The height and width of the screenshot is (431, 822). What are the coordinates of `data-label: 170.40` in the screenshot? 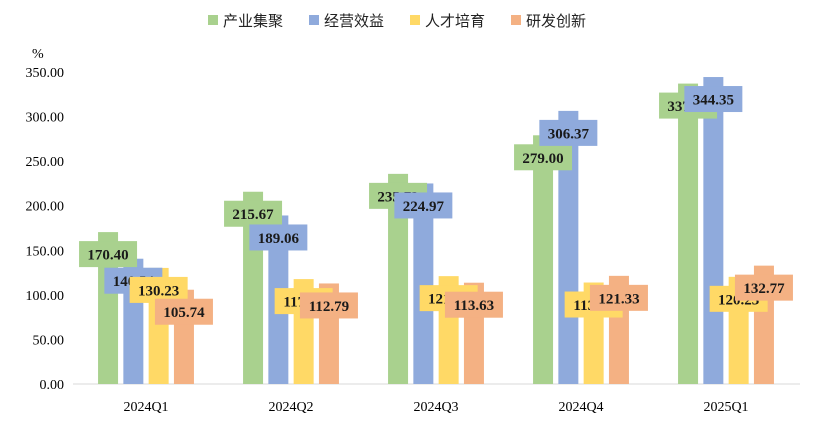 It's located at (107, 256).